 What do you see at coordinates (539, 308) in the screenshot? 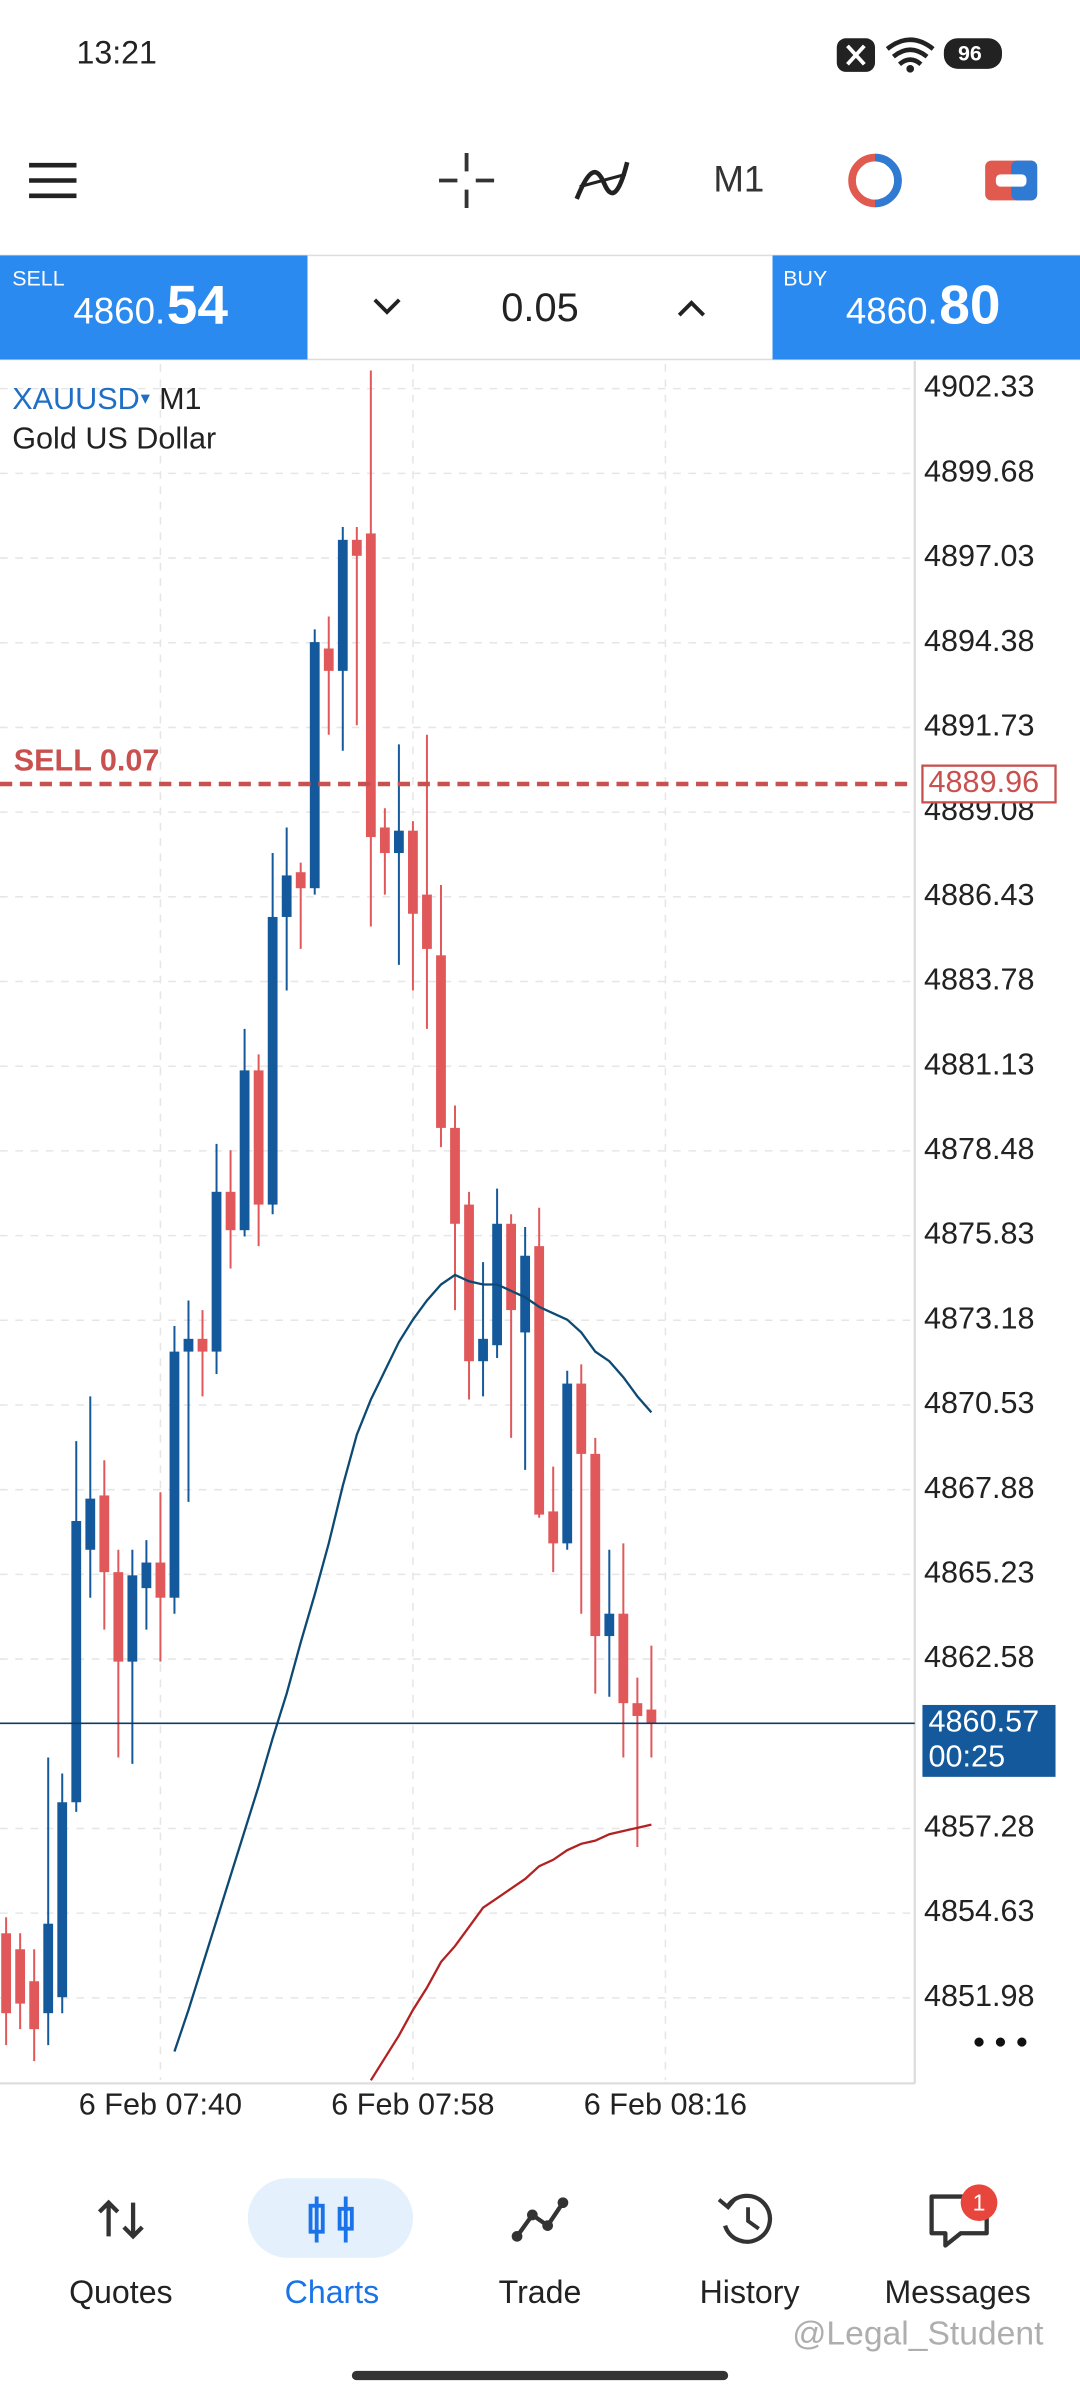
I see `lot-size: 0.05` at bounding box center [539, 308].